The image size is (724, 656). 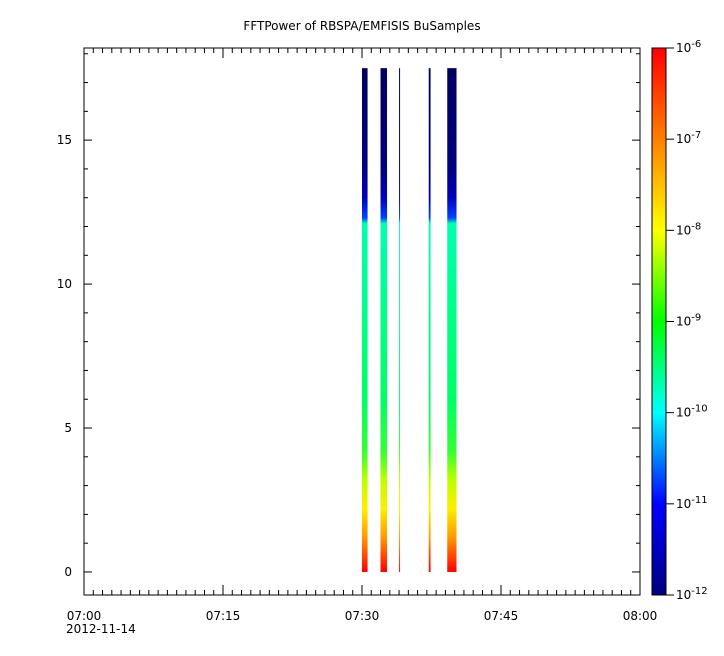 I want to click on colorbar-tick-label: 10⁻⁶, so click(x=688, y=47).